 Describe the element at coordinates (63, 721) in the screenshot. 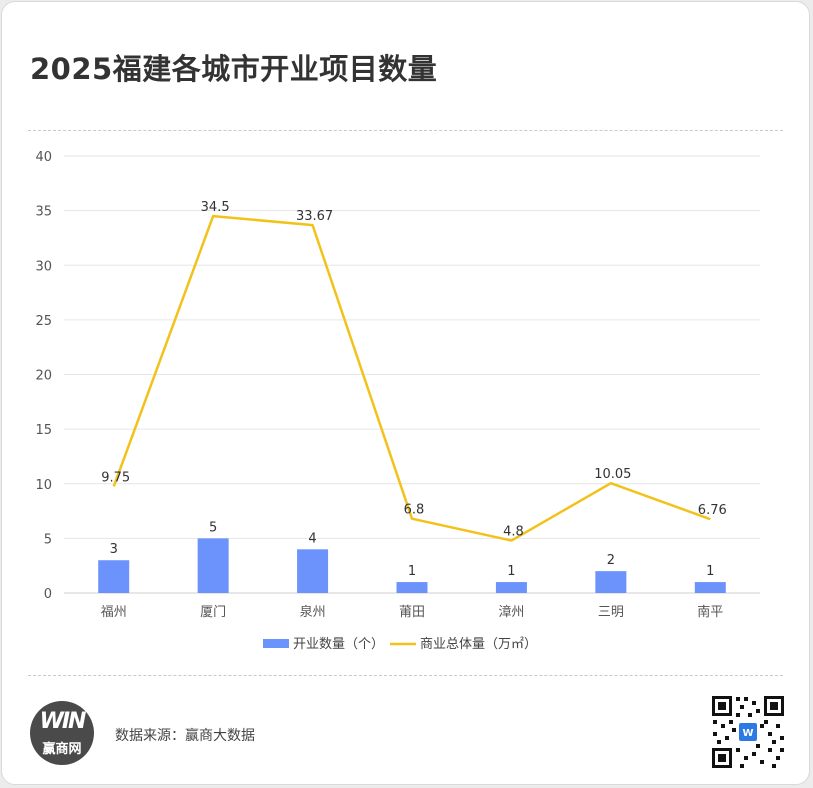

I see `logo-mark: WIN` at that location.